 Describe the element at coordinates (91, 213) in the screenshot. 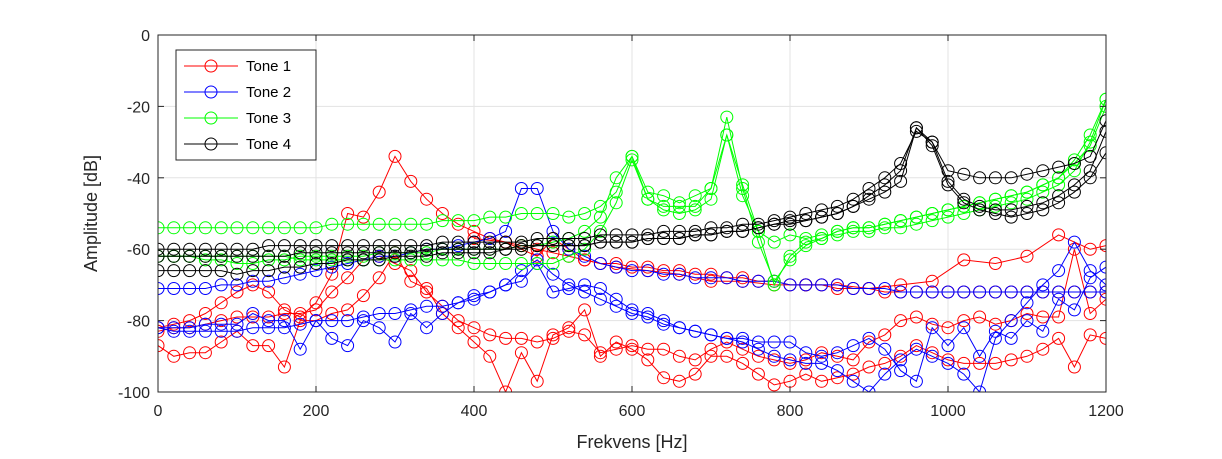

I see `y-axis-label: Amplitude [dB]` at that location.